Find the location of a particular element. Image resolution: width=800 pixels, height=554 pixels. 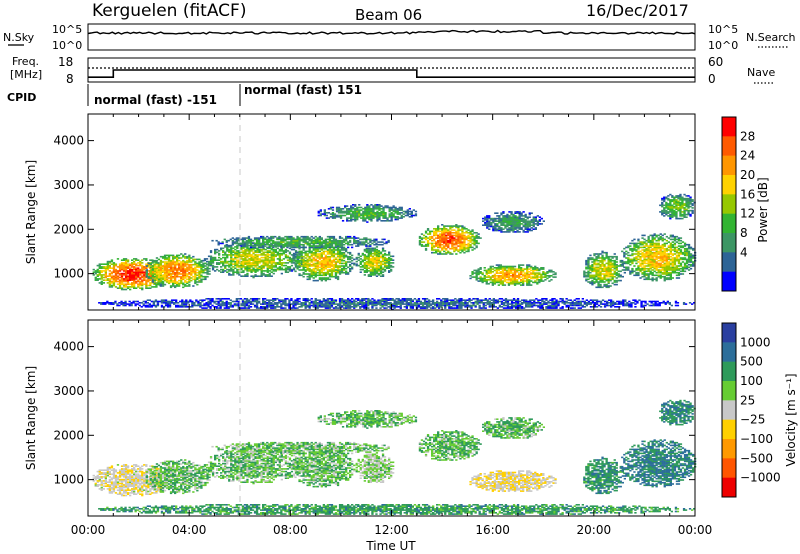

frequency-panel-frame is located at coordinates (391, 70).